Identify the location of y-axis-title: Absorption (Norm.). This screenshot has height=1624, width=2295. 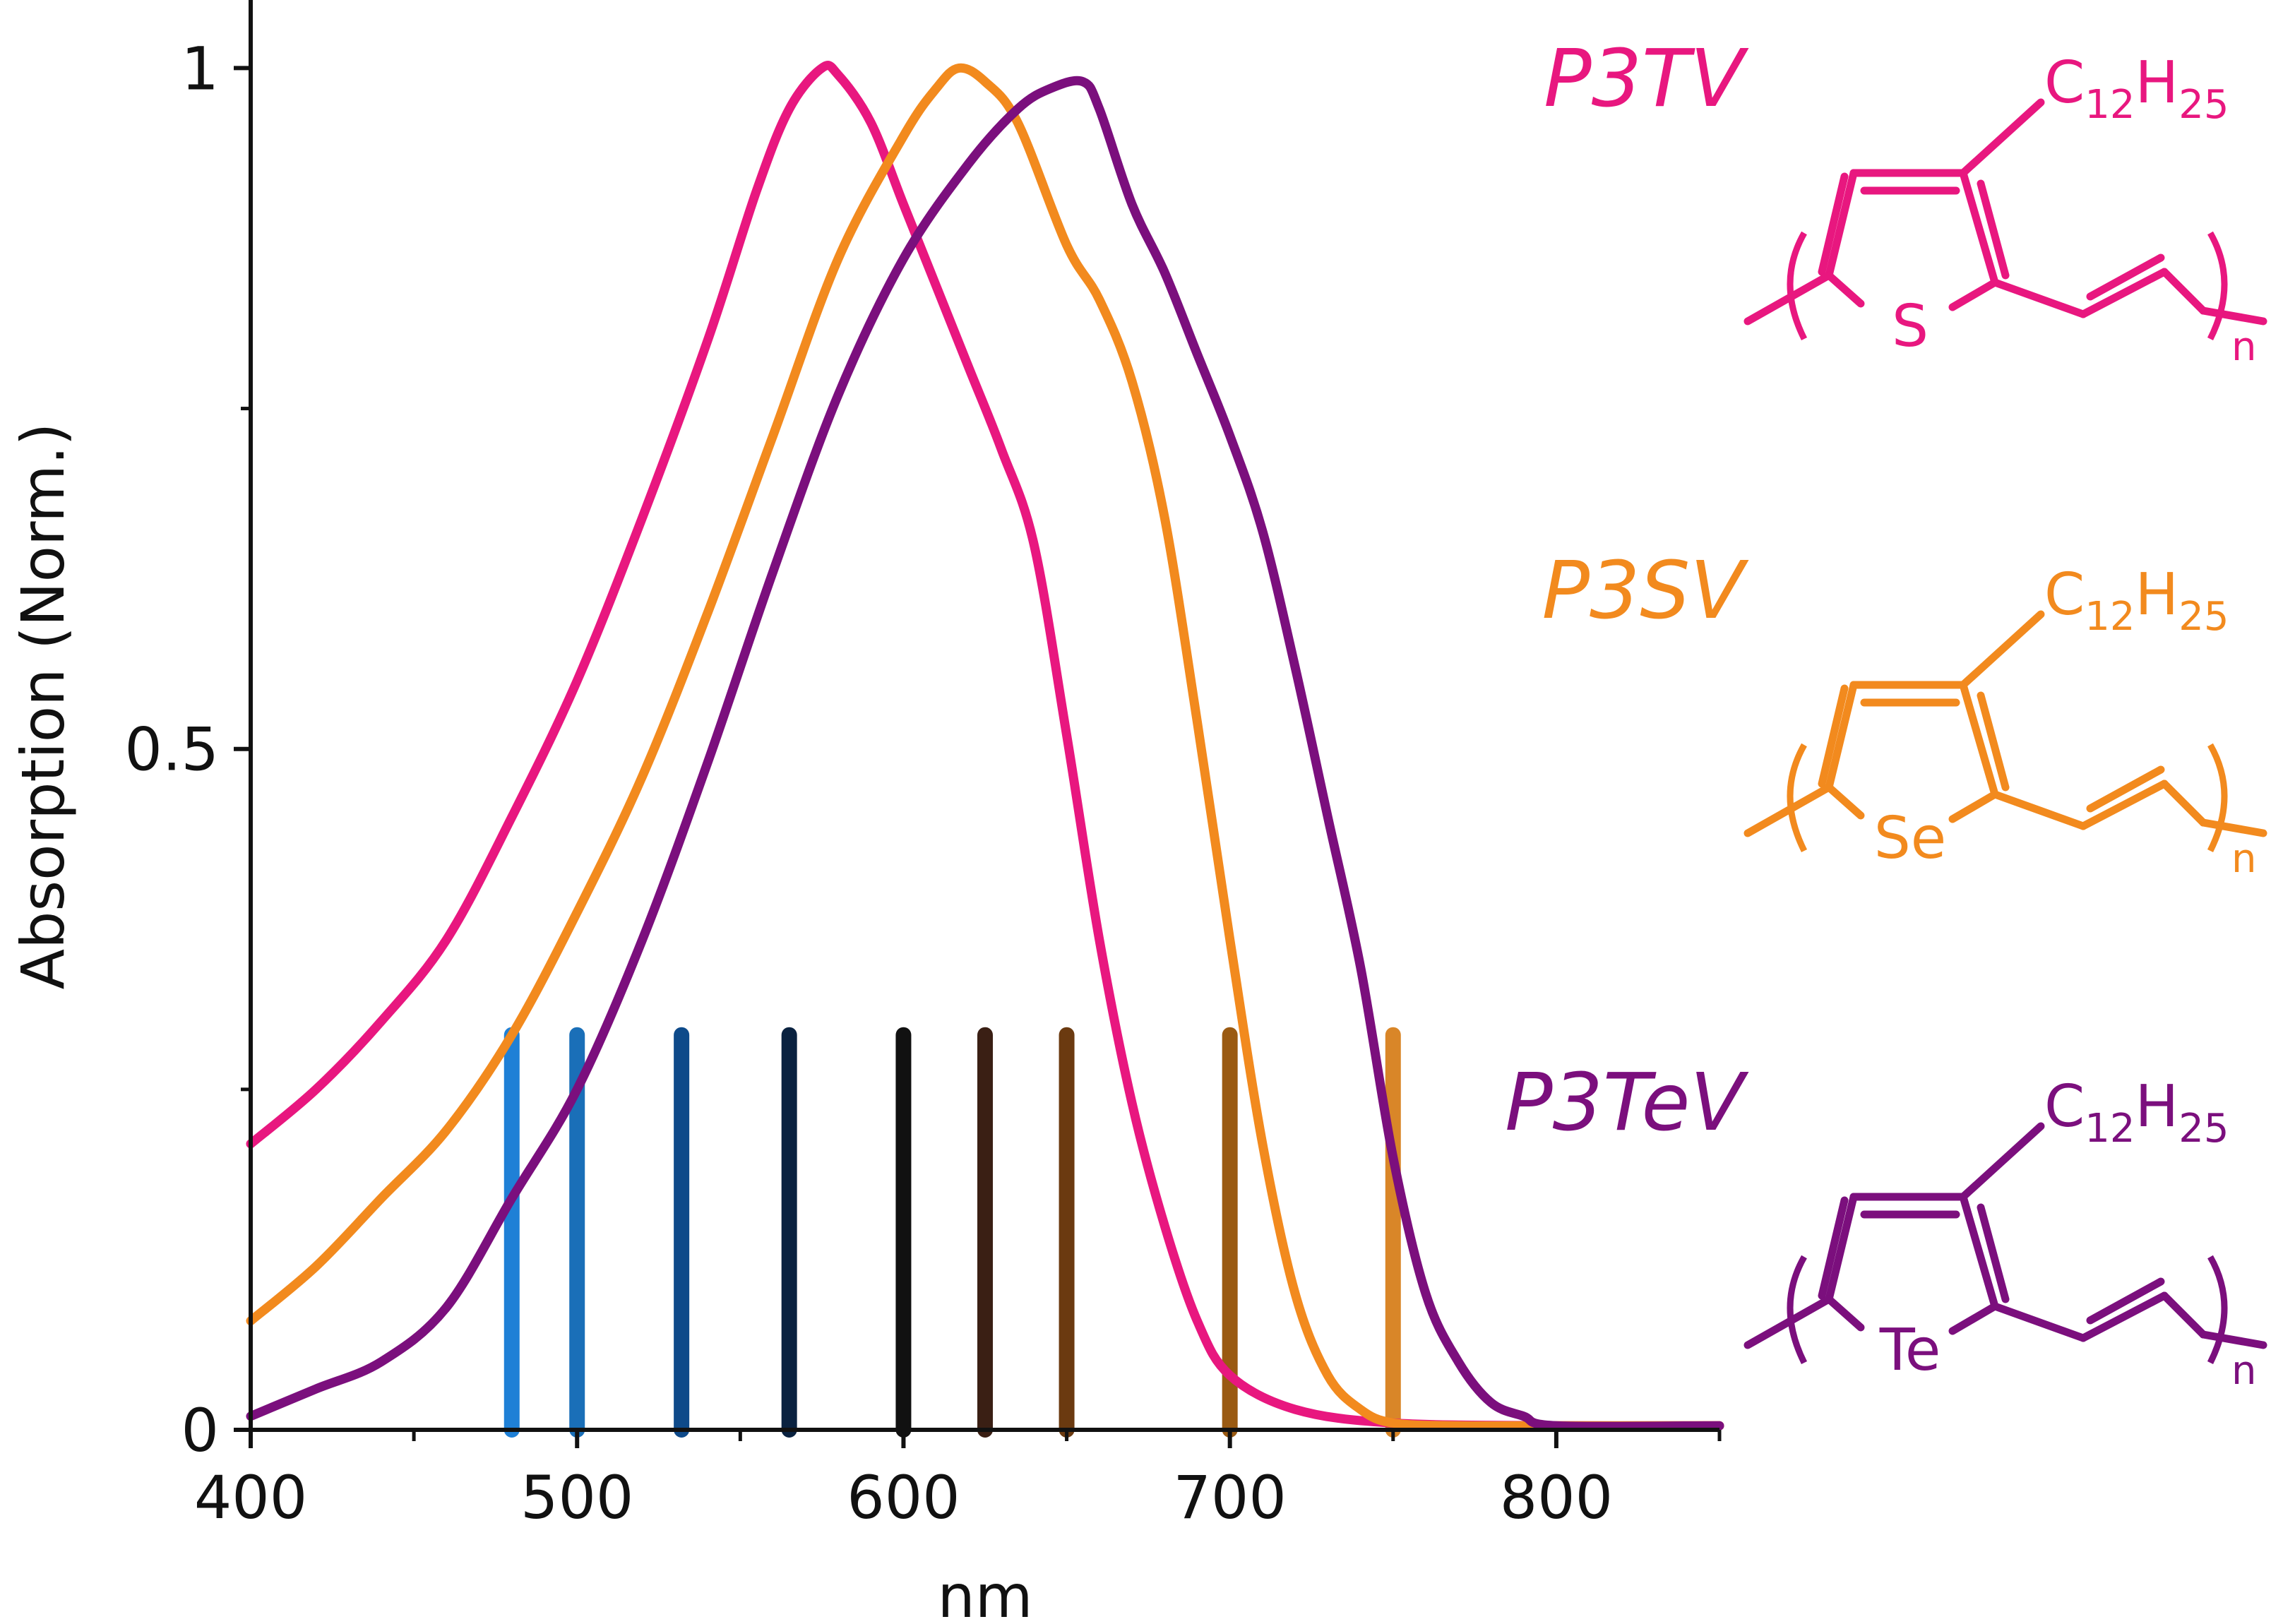
(43, 706).